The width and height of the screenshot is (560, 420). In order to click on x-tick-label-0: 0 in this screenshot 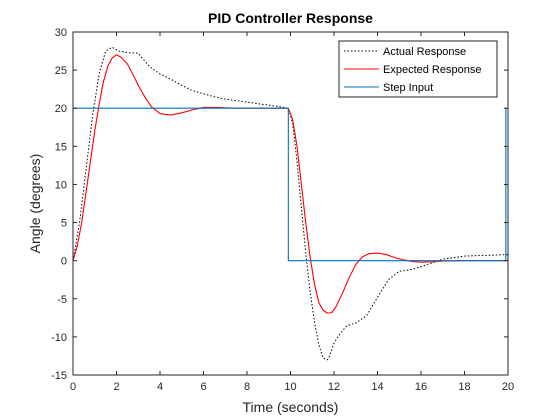, I will do `click(73, 387)`.